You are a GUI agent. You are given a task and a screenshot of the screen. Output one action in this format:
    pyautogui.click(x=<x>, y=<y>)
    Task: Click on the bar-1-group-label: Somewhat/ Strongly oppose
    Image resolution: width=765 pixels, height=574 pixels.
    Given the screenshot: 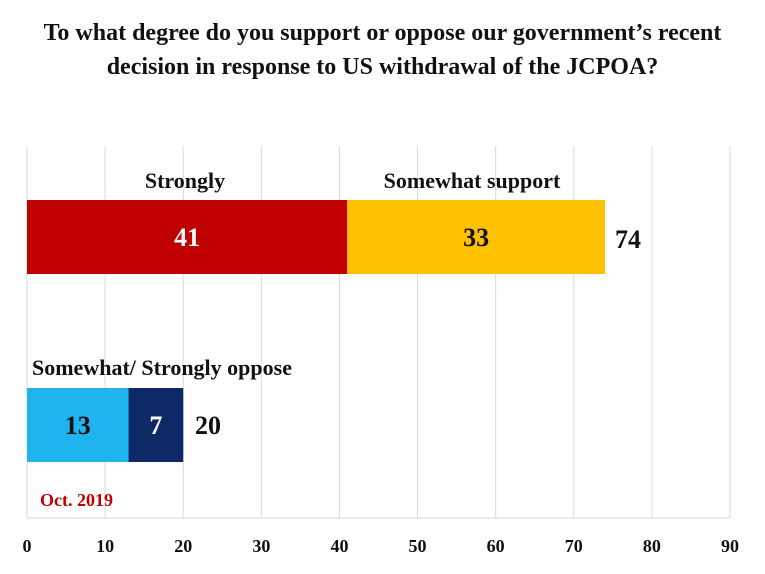 What is the action you would take?
    pyautogui.click(x=162, y=367)
    